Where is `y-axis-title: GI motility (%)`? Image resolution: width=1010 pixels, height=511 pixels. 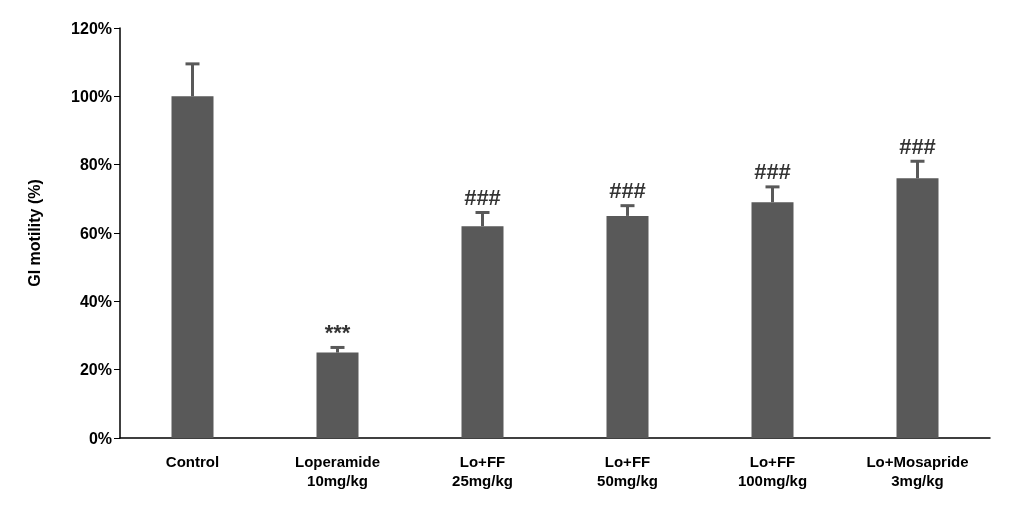 y-axis-title: GI motility (%) is located at coordinates (34, 233).